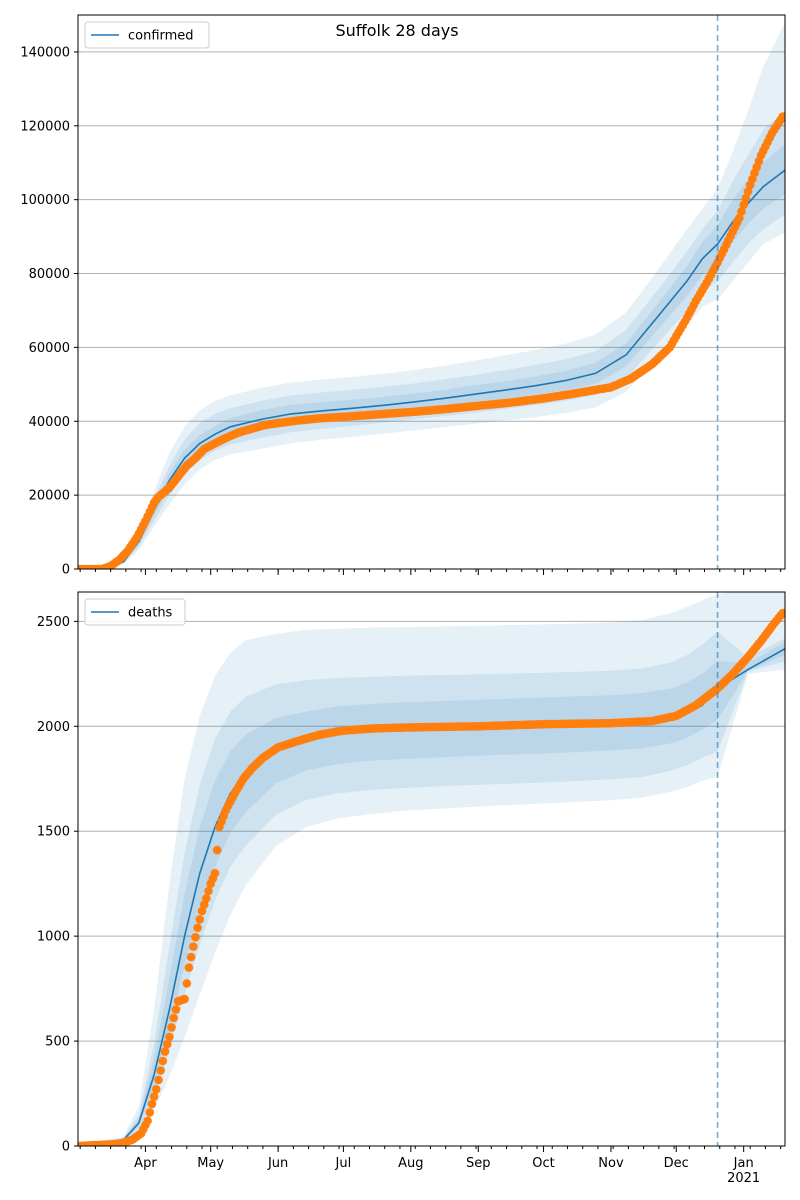 Image resolution: width=800 pixels, height=1200 pixels. I want to click on x-tick-label: Jan, so click(743, 1163).